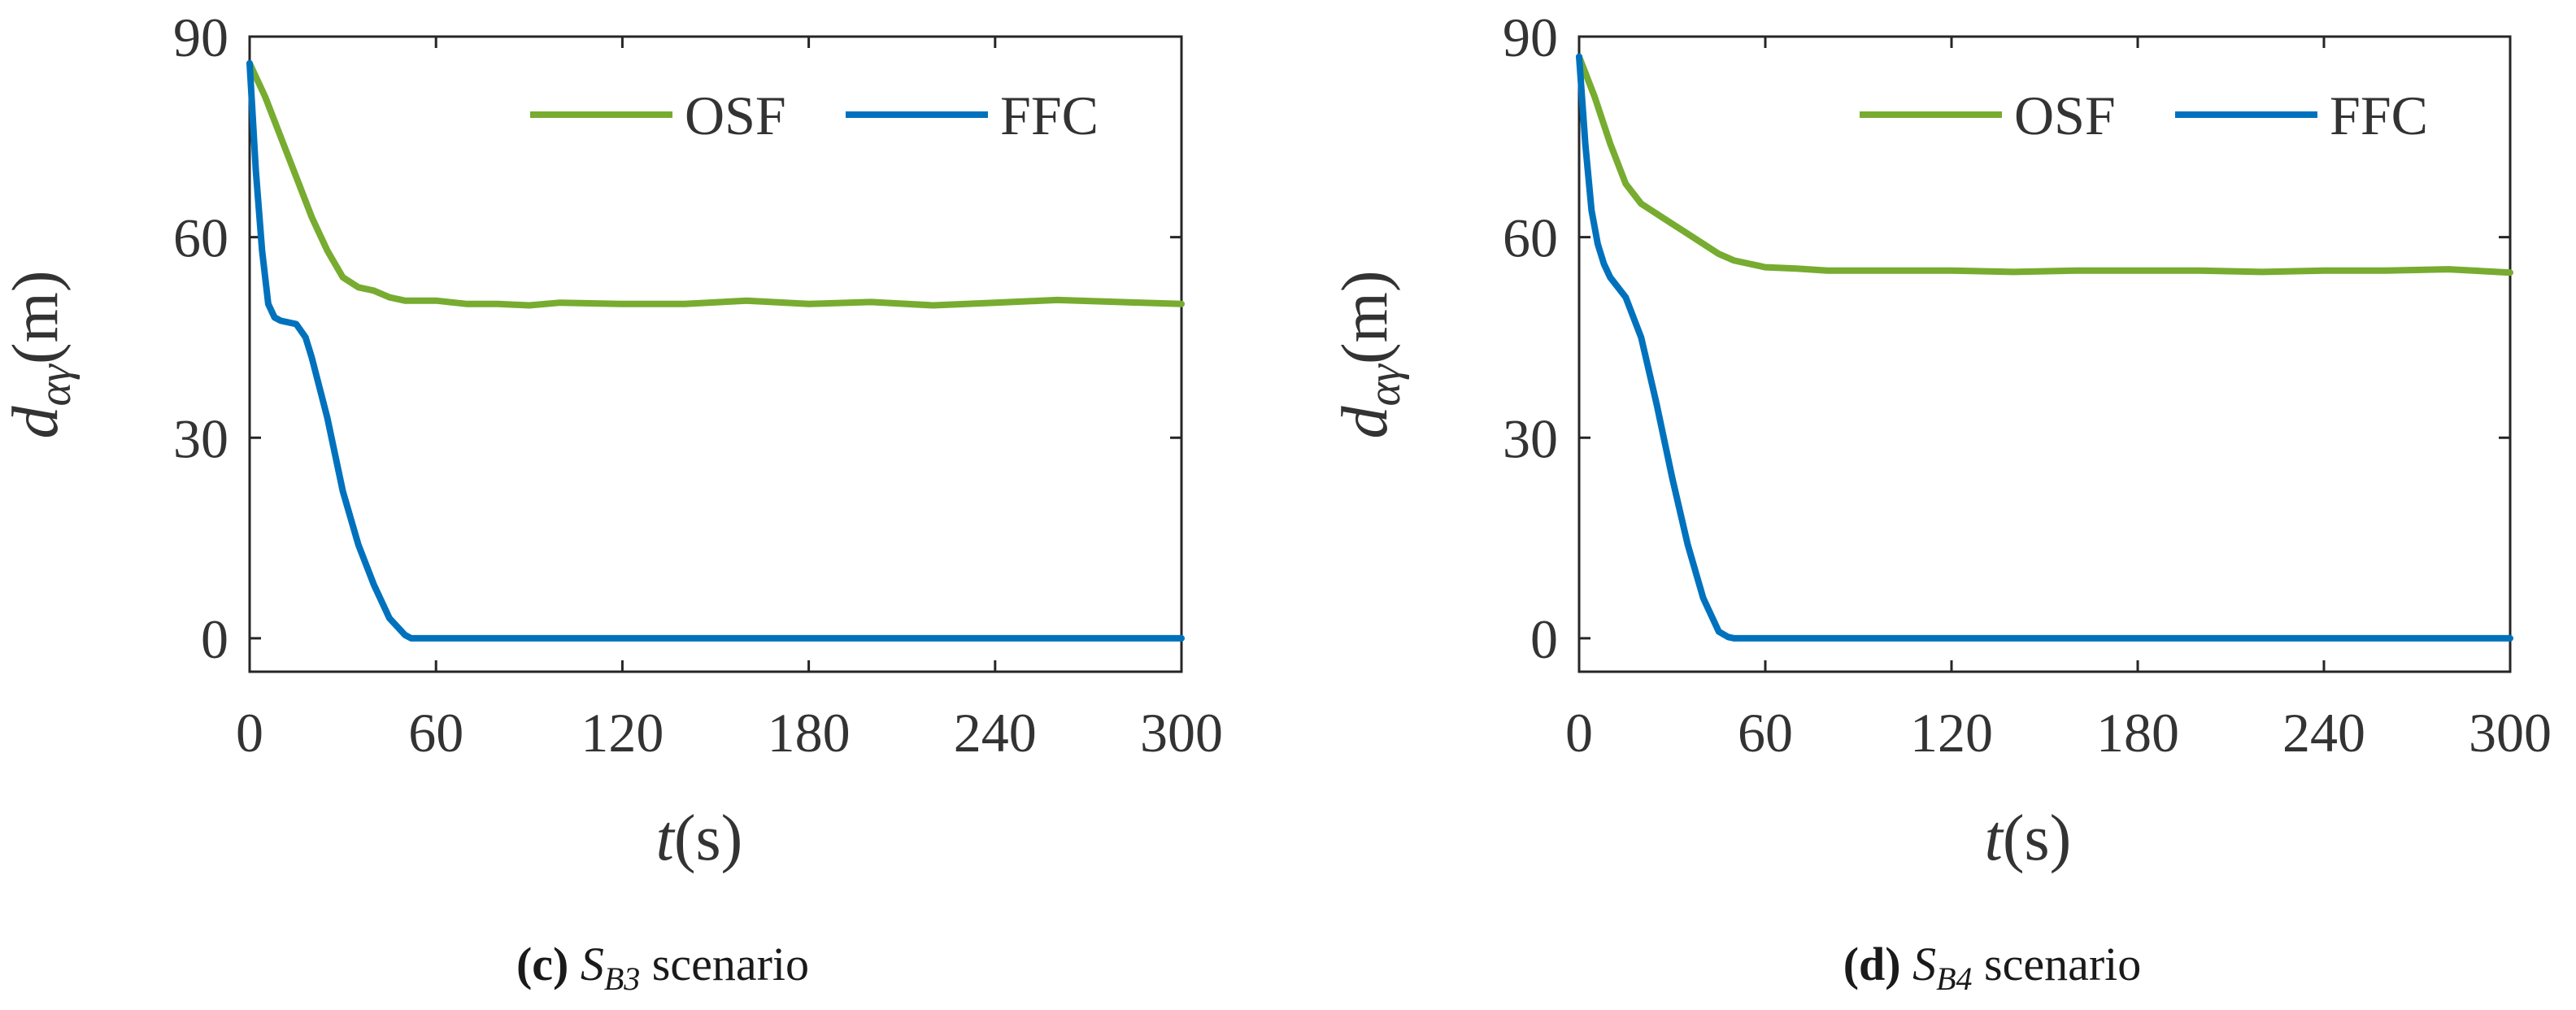 The image size is (2576, 1010). I want to click on caption-letter: (c), so click(542, 964).